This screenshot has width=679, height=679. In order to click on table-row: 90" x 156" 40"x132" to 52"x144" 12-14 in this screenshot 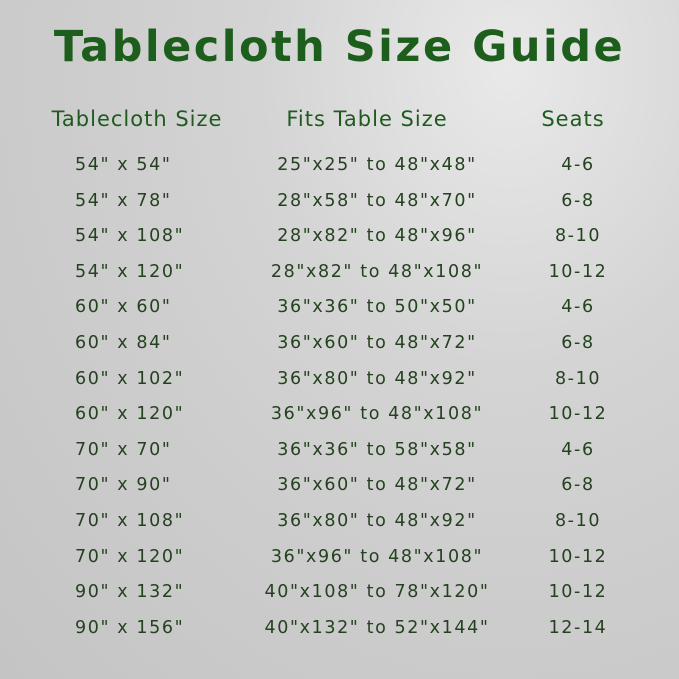, I will do `click(339, 630)`.